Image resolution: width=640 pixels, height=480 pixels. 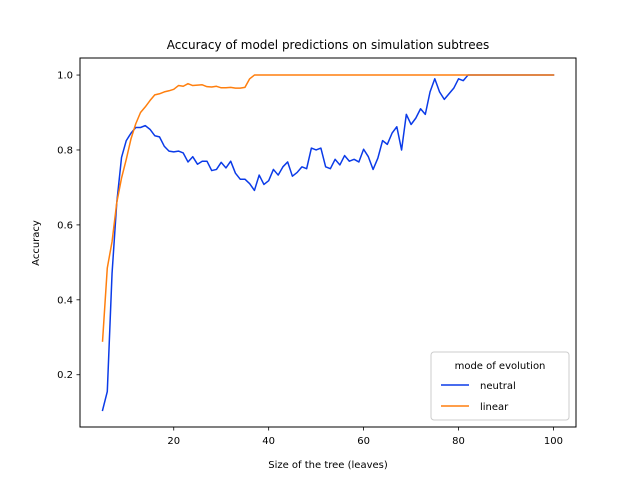 What do you see at coordinates (458, 441) in the screenshot?
I see `x-tick-label: 80` at bounding box center [458, 441].